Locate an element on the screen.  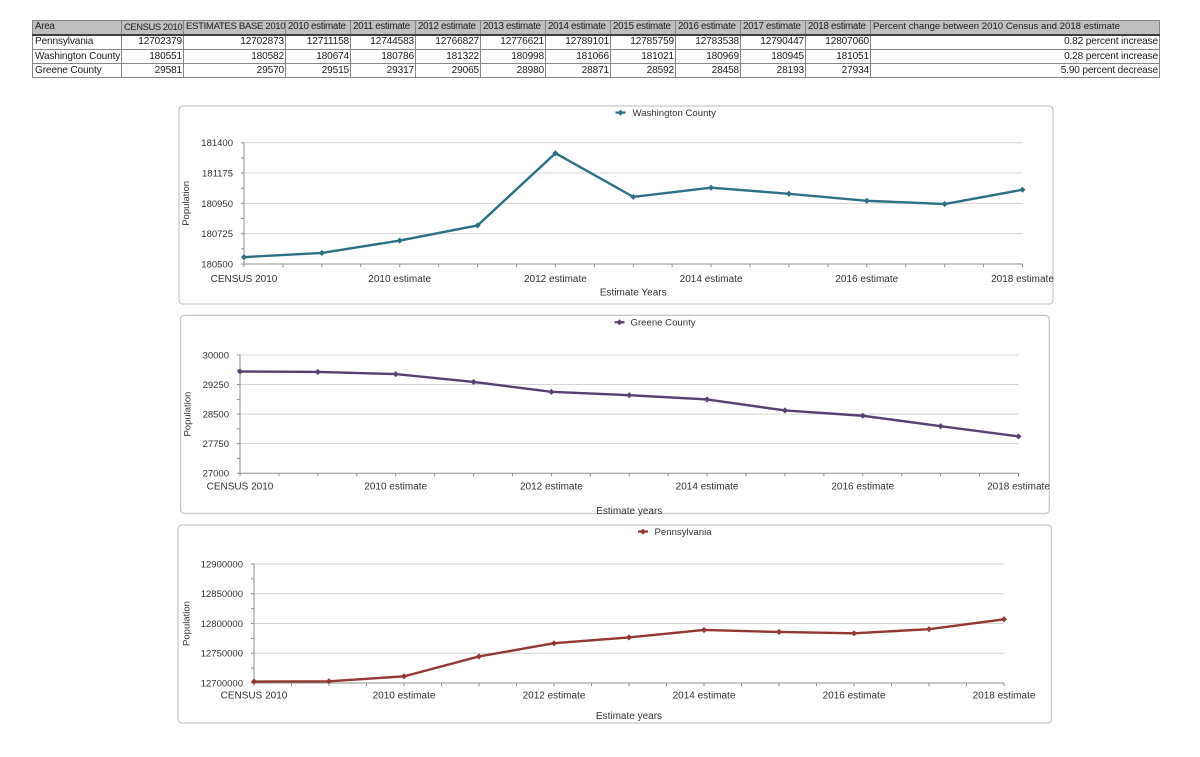
svg-text: 180950 is located at coordinates (217, 204).